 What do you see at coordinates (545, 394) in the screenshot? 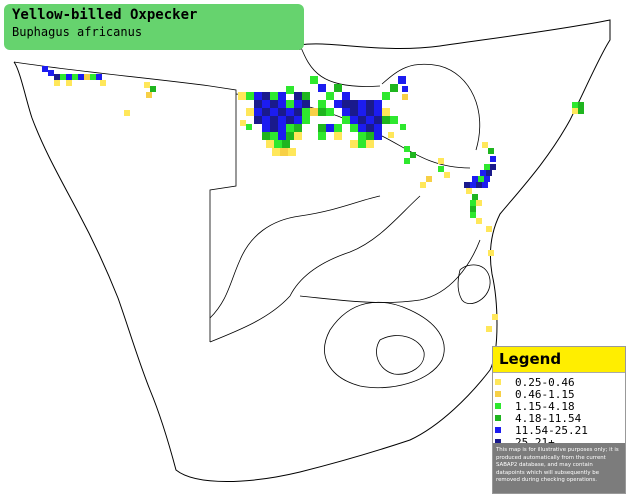
I see `legend-label: 0.46-1.15` at bounding box center [545, 394].